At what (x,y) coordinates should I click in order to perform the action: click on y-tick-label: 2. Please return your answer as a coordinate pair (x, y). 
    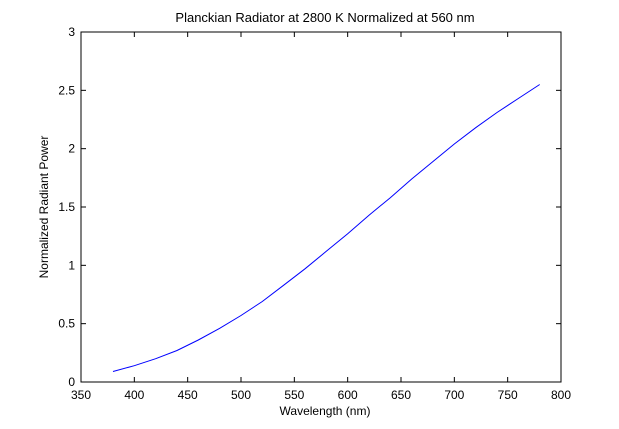
    Looking at the image, I should click on (71, 149).